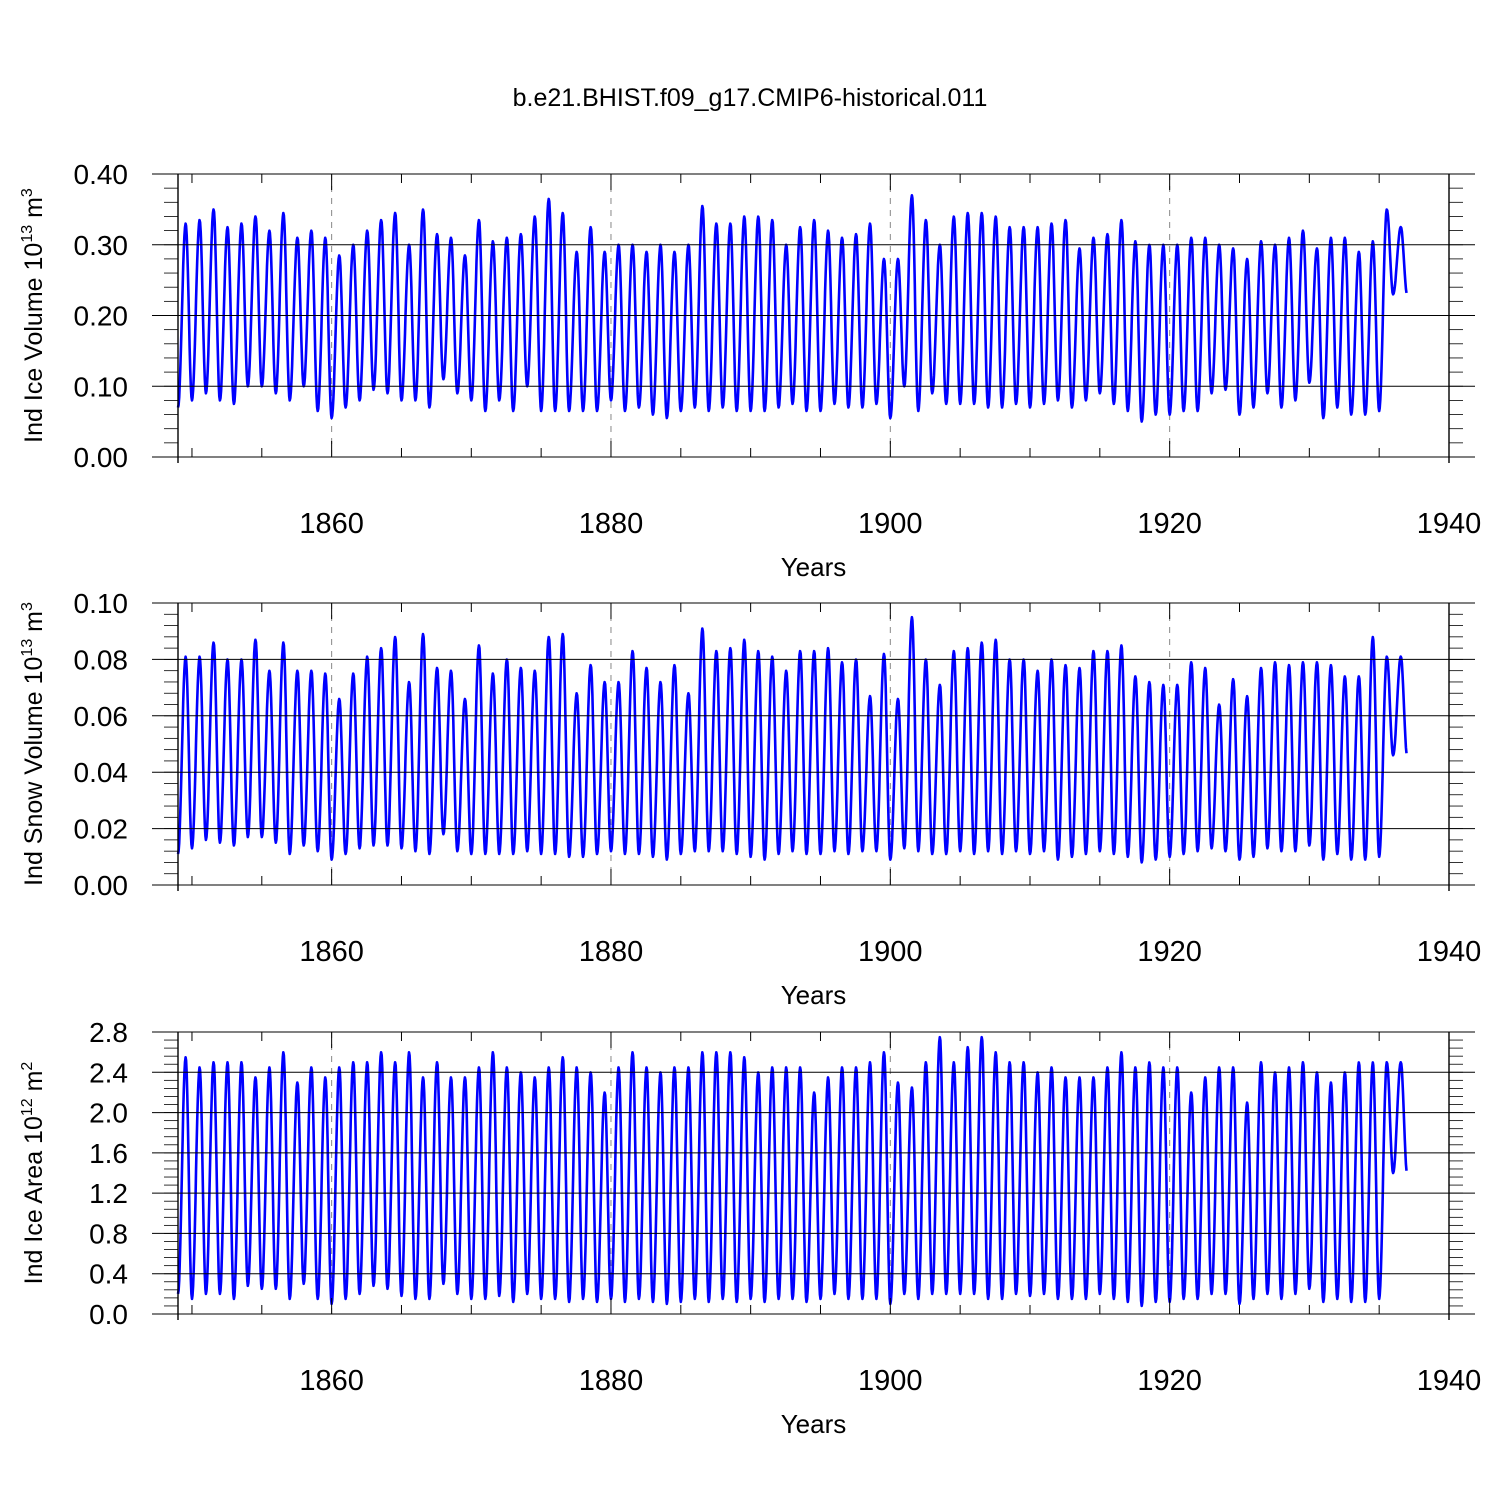 This screenshot has width=1500, height=1500. What do you see at coordinates (101, 829) in the screenshot?
I see `y-tick-label: 0.02` at bounding box center [101, 829].